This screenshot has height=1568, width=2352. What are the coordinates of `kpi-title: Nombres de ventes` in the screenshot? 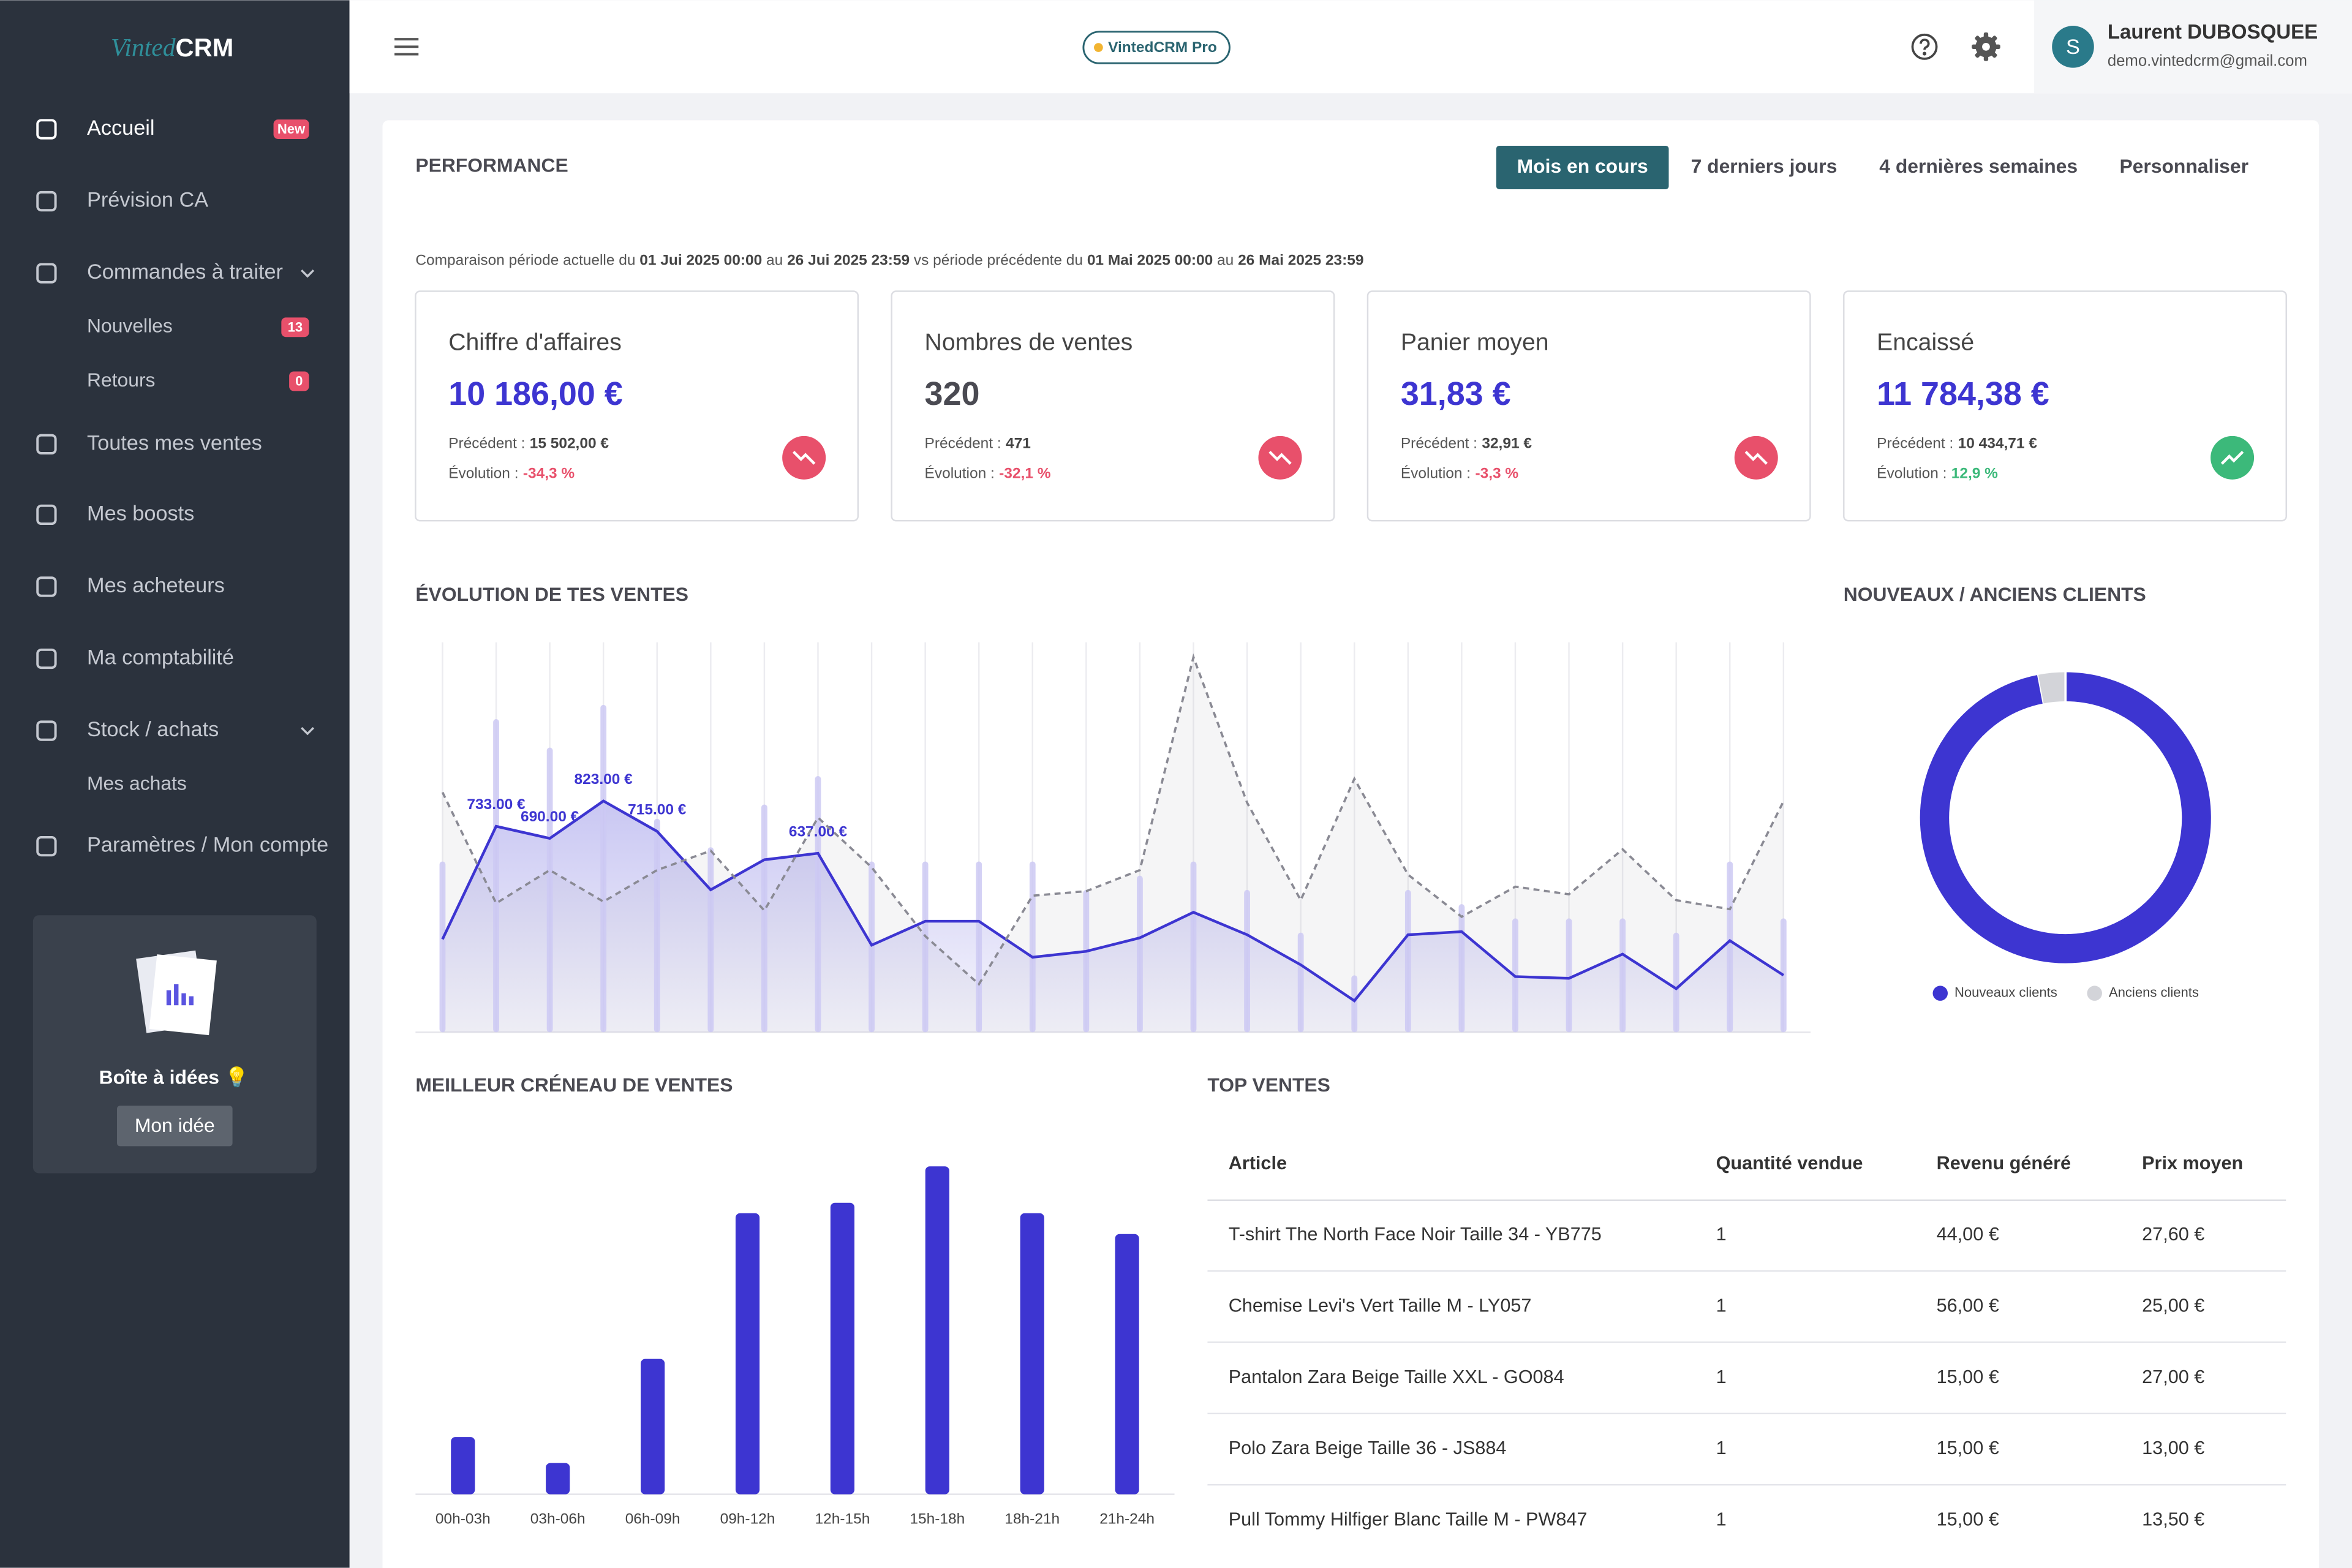 It's located at (1029, 343).